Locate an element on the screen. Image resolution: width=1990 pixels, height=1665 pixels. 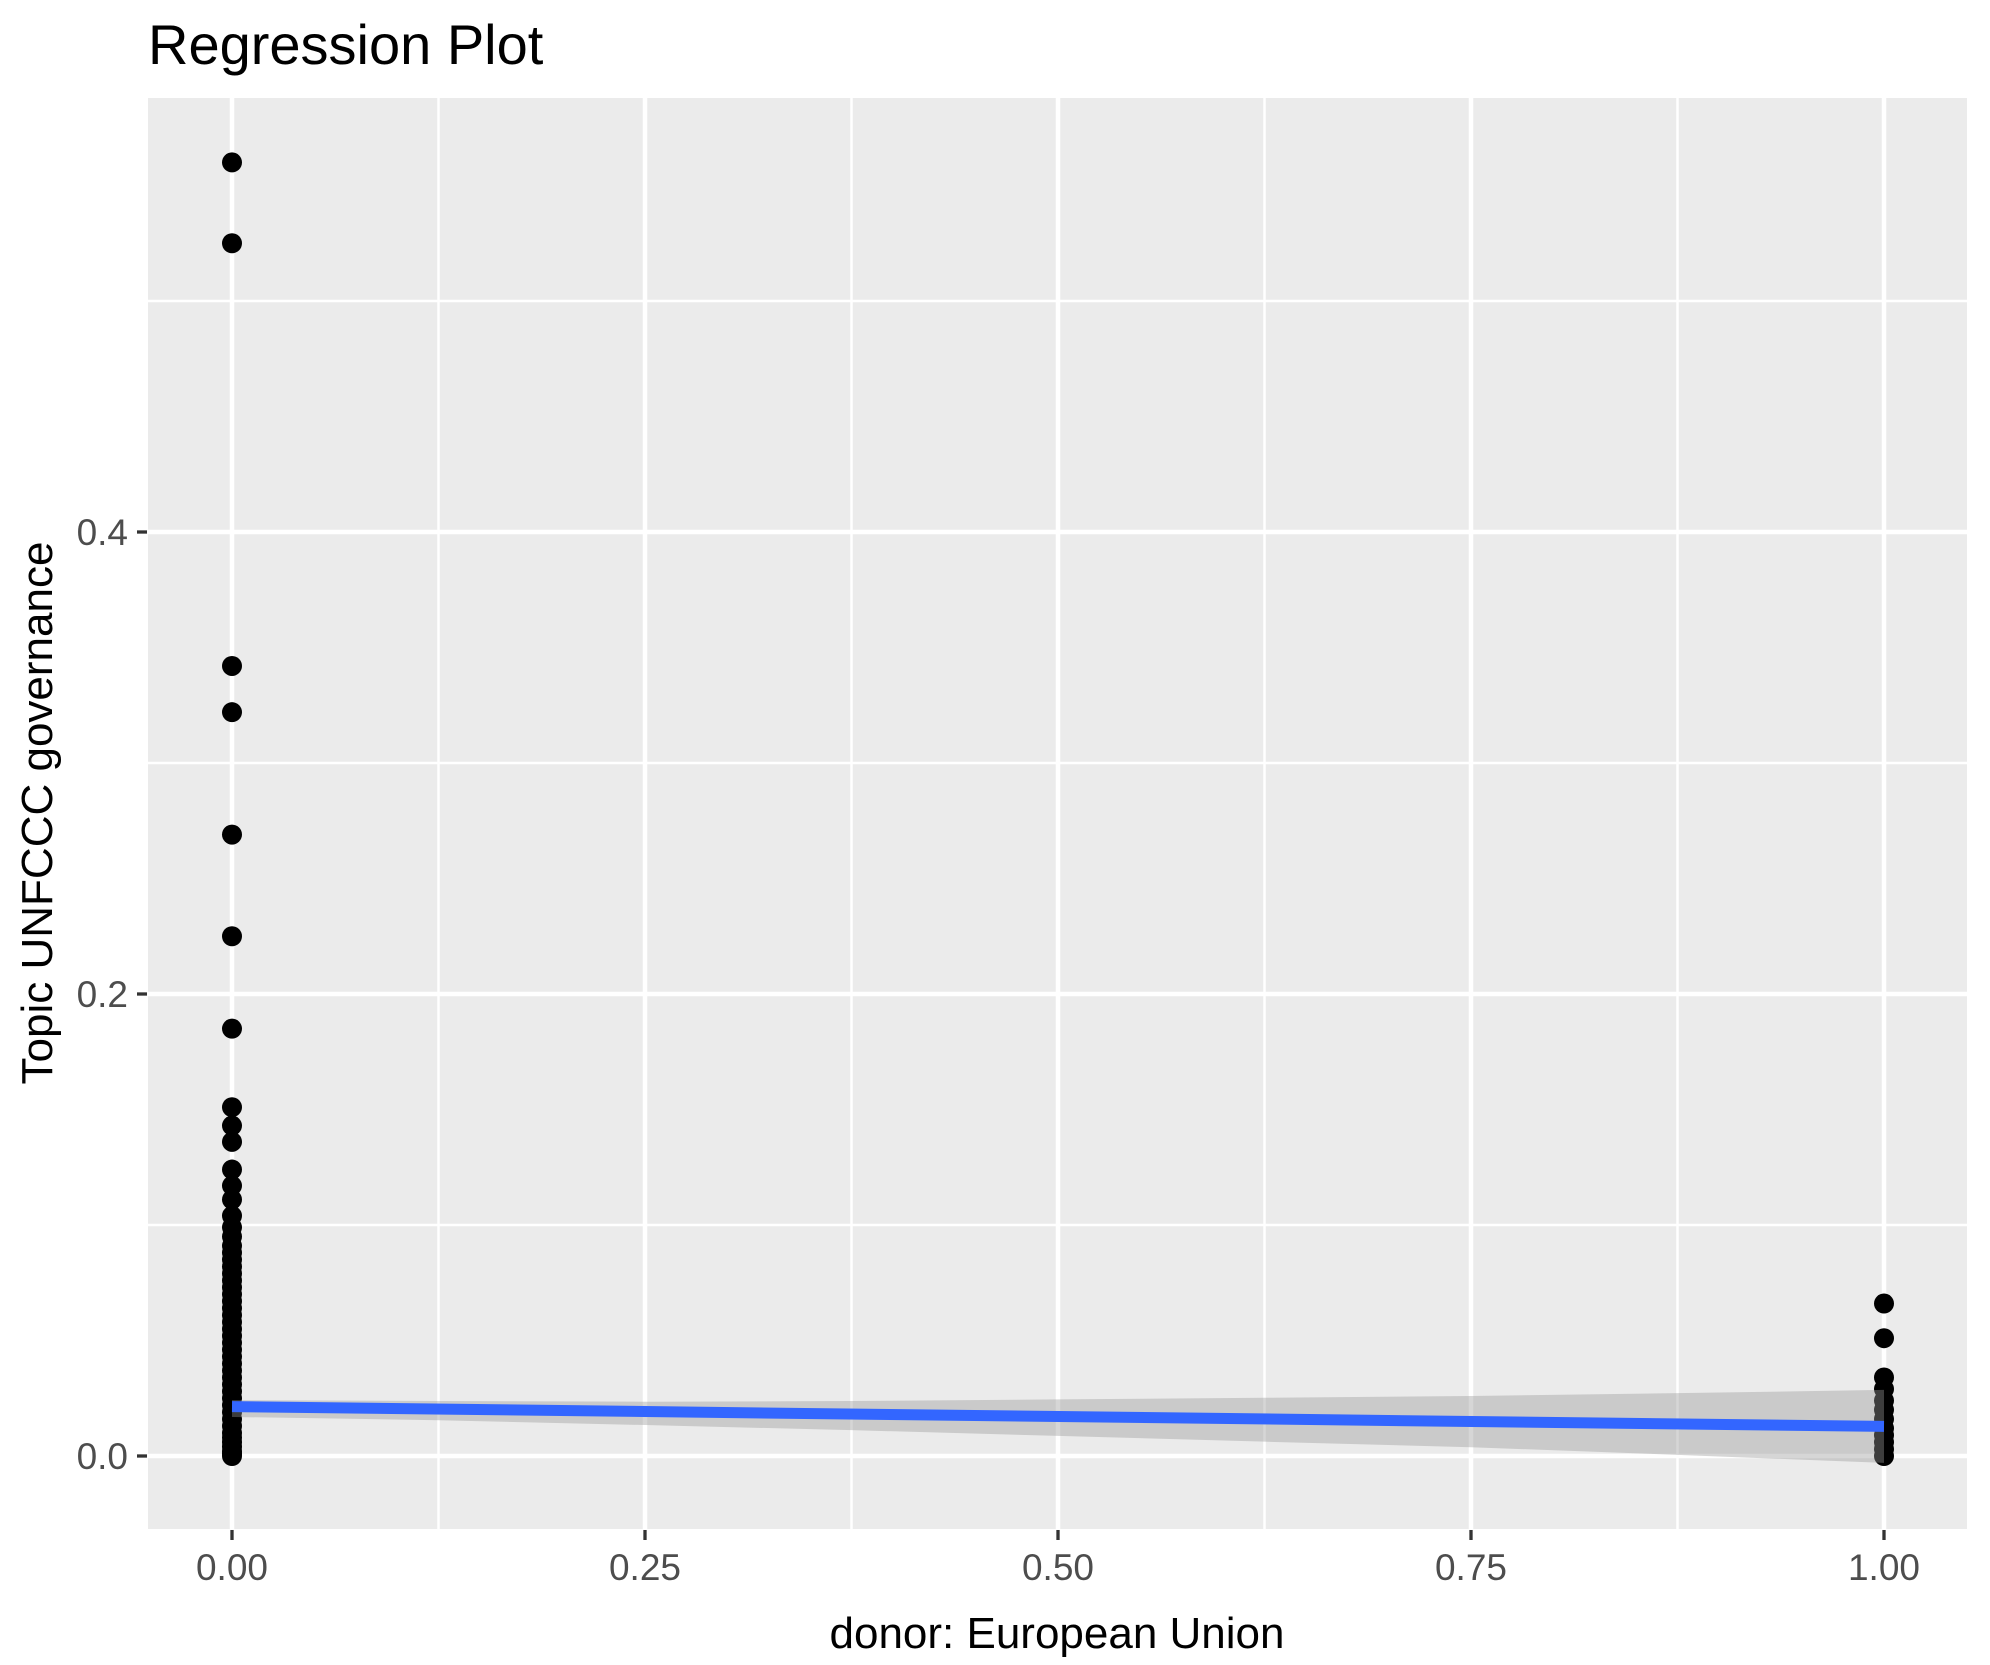
x-axis-title: donor: European Union is located at coordinates (1057, 1633).